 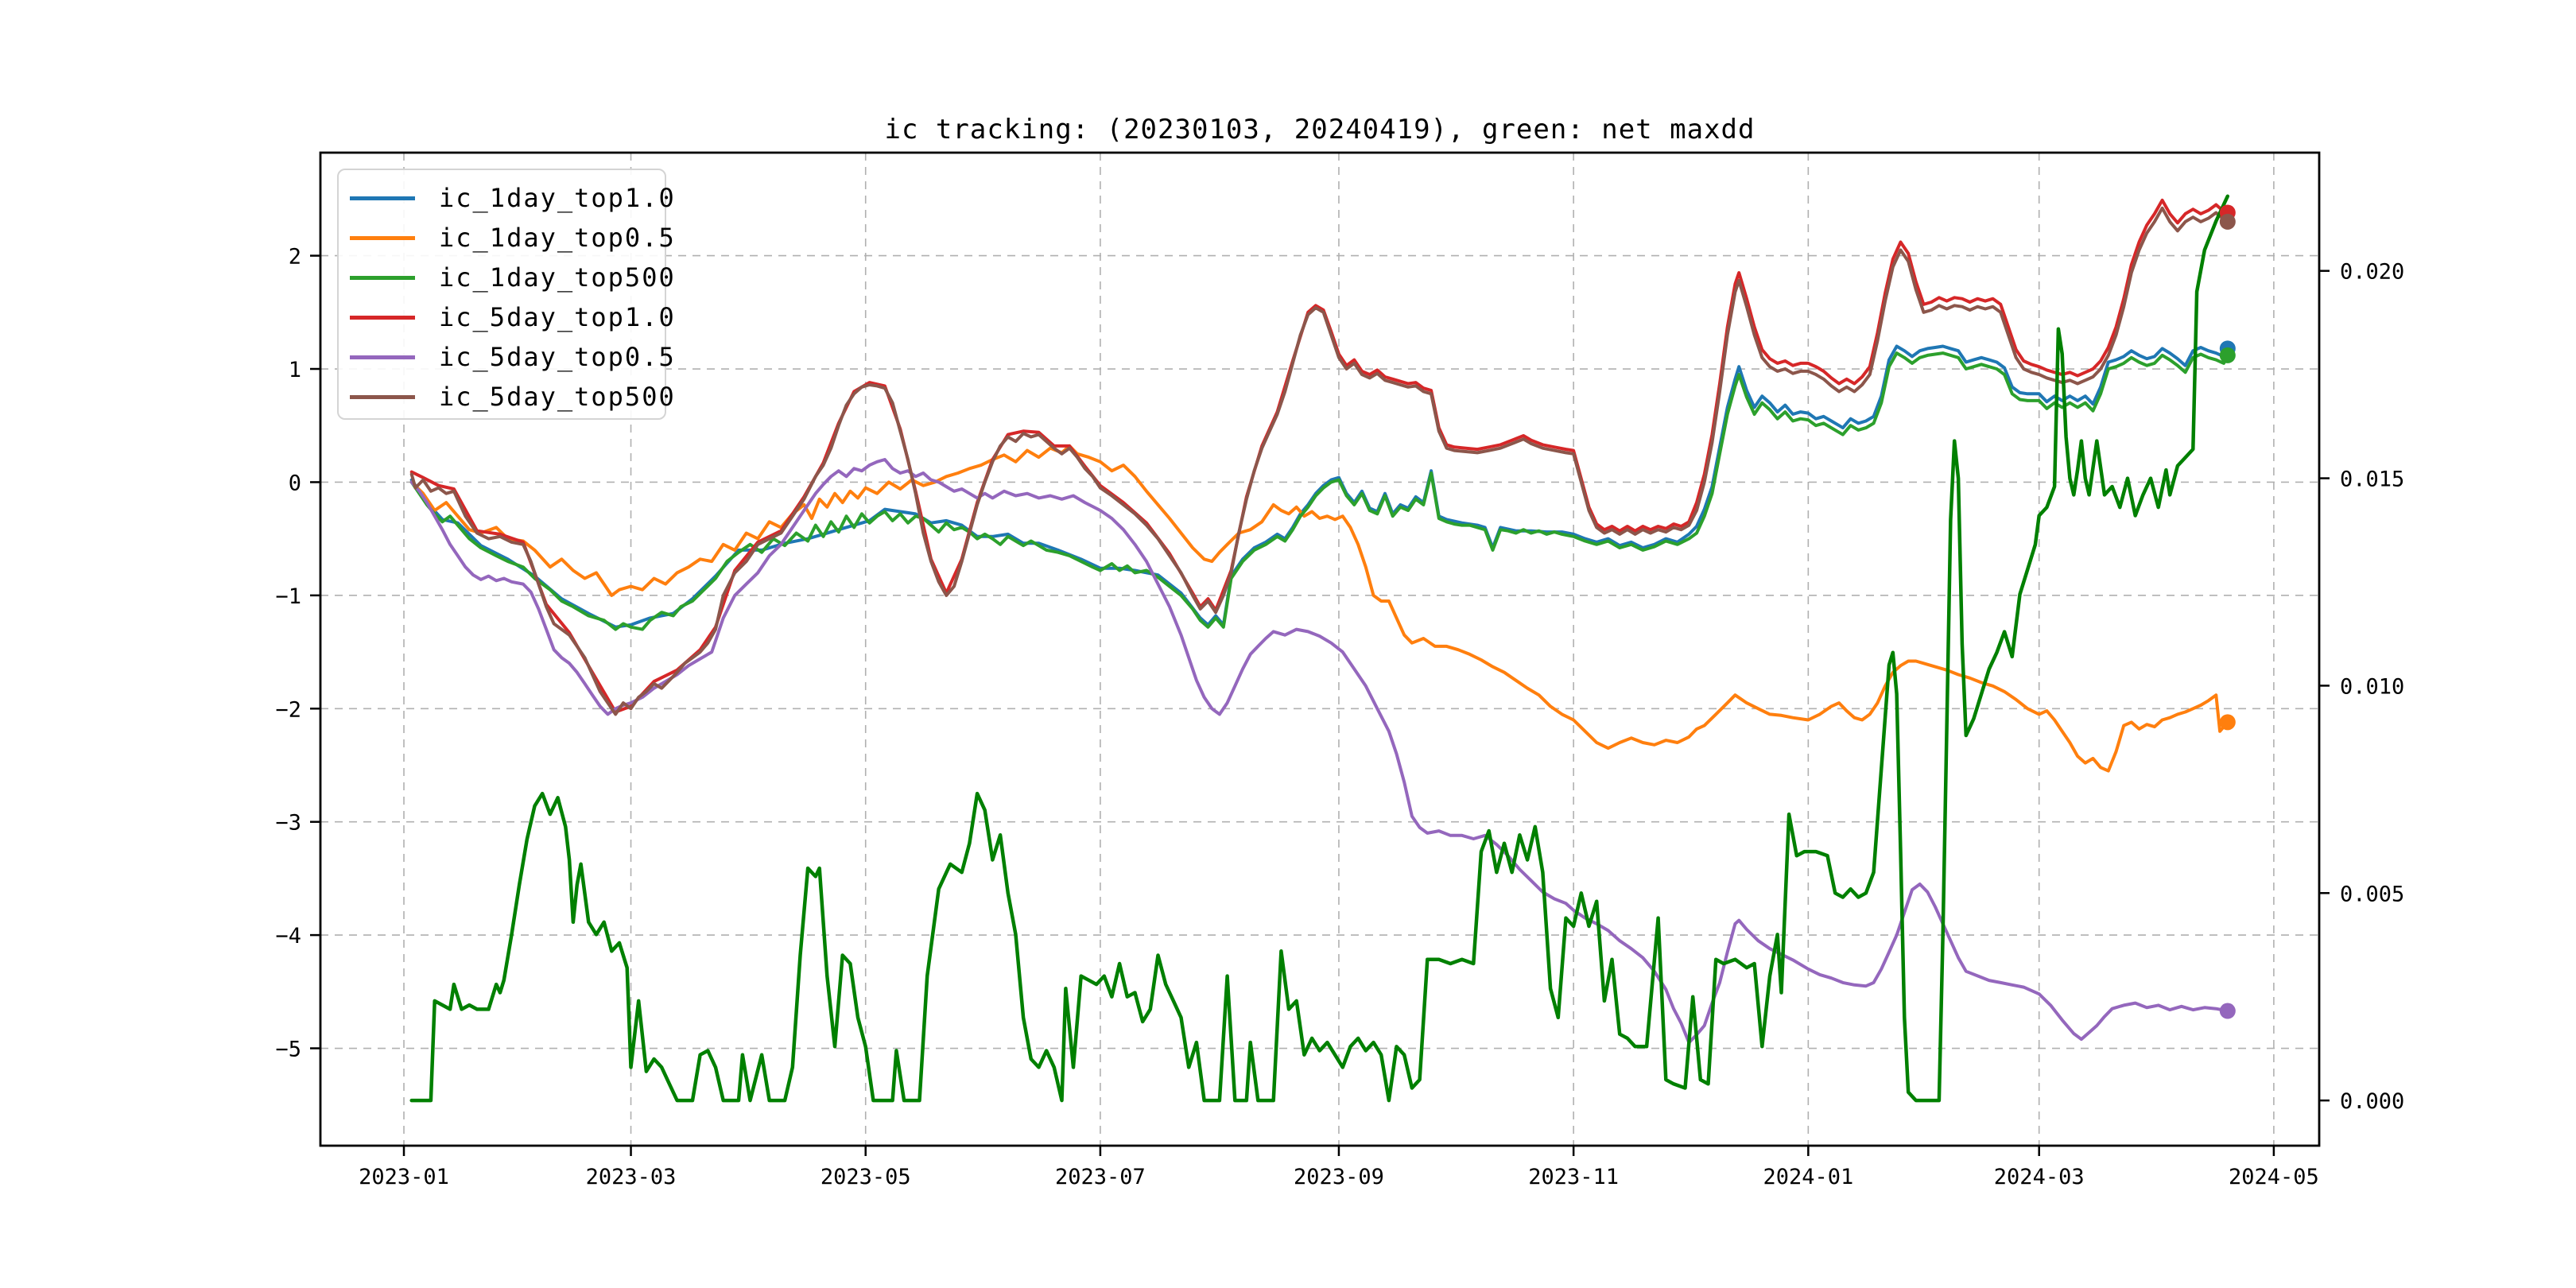 I want to click on end-dot-ic_1day_top500, so click(x=2228, y=355).